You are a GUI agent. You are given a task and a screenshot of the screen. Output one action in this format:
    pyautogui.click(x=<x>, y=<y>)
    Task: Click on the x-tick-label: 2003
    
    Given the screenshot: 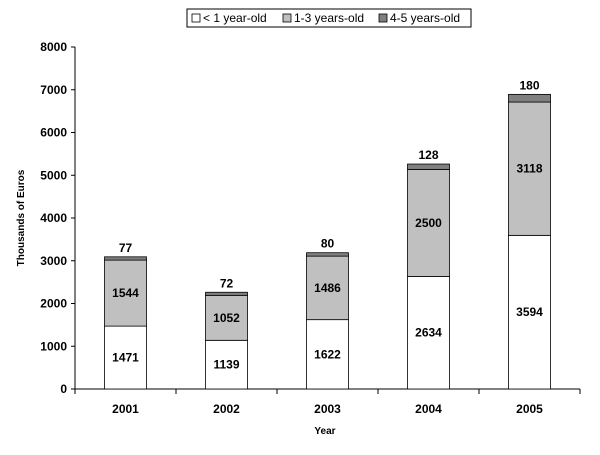 What is the action you would take?
    pyautogui.click(x=327, y=409)
    